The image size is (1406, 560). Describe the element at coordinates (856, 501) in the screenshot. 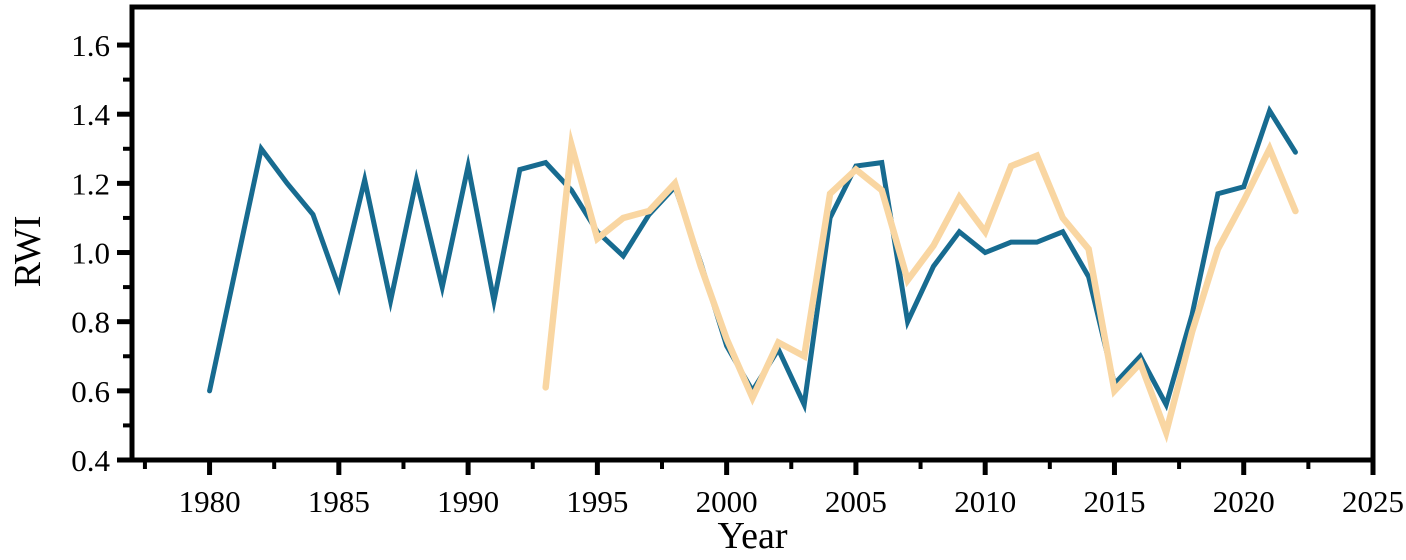

I see `x-tick-label: 2005` at that location.